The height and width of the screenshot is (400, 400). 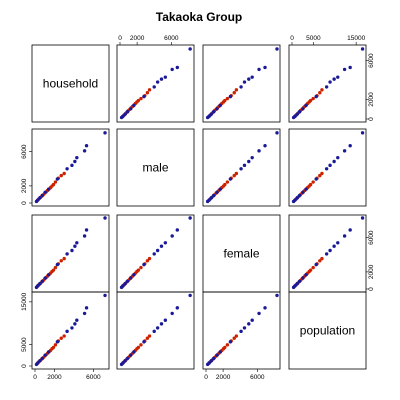 What do you see at coordinates (257, 377) in the screenshot?
I see `tick-label-female: 6000` at bounding box center [257, 377].